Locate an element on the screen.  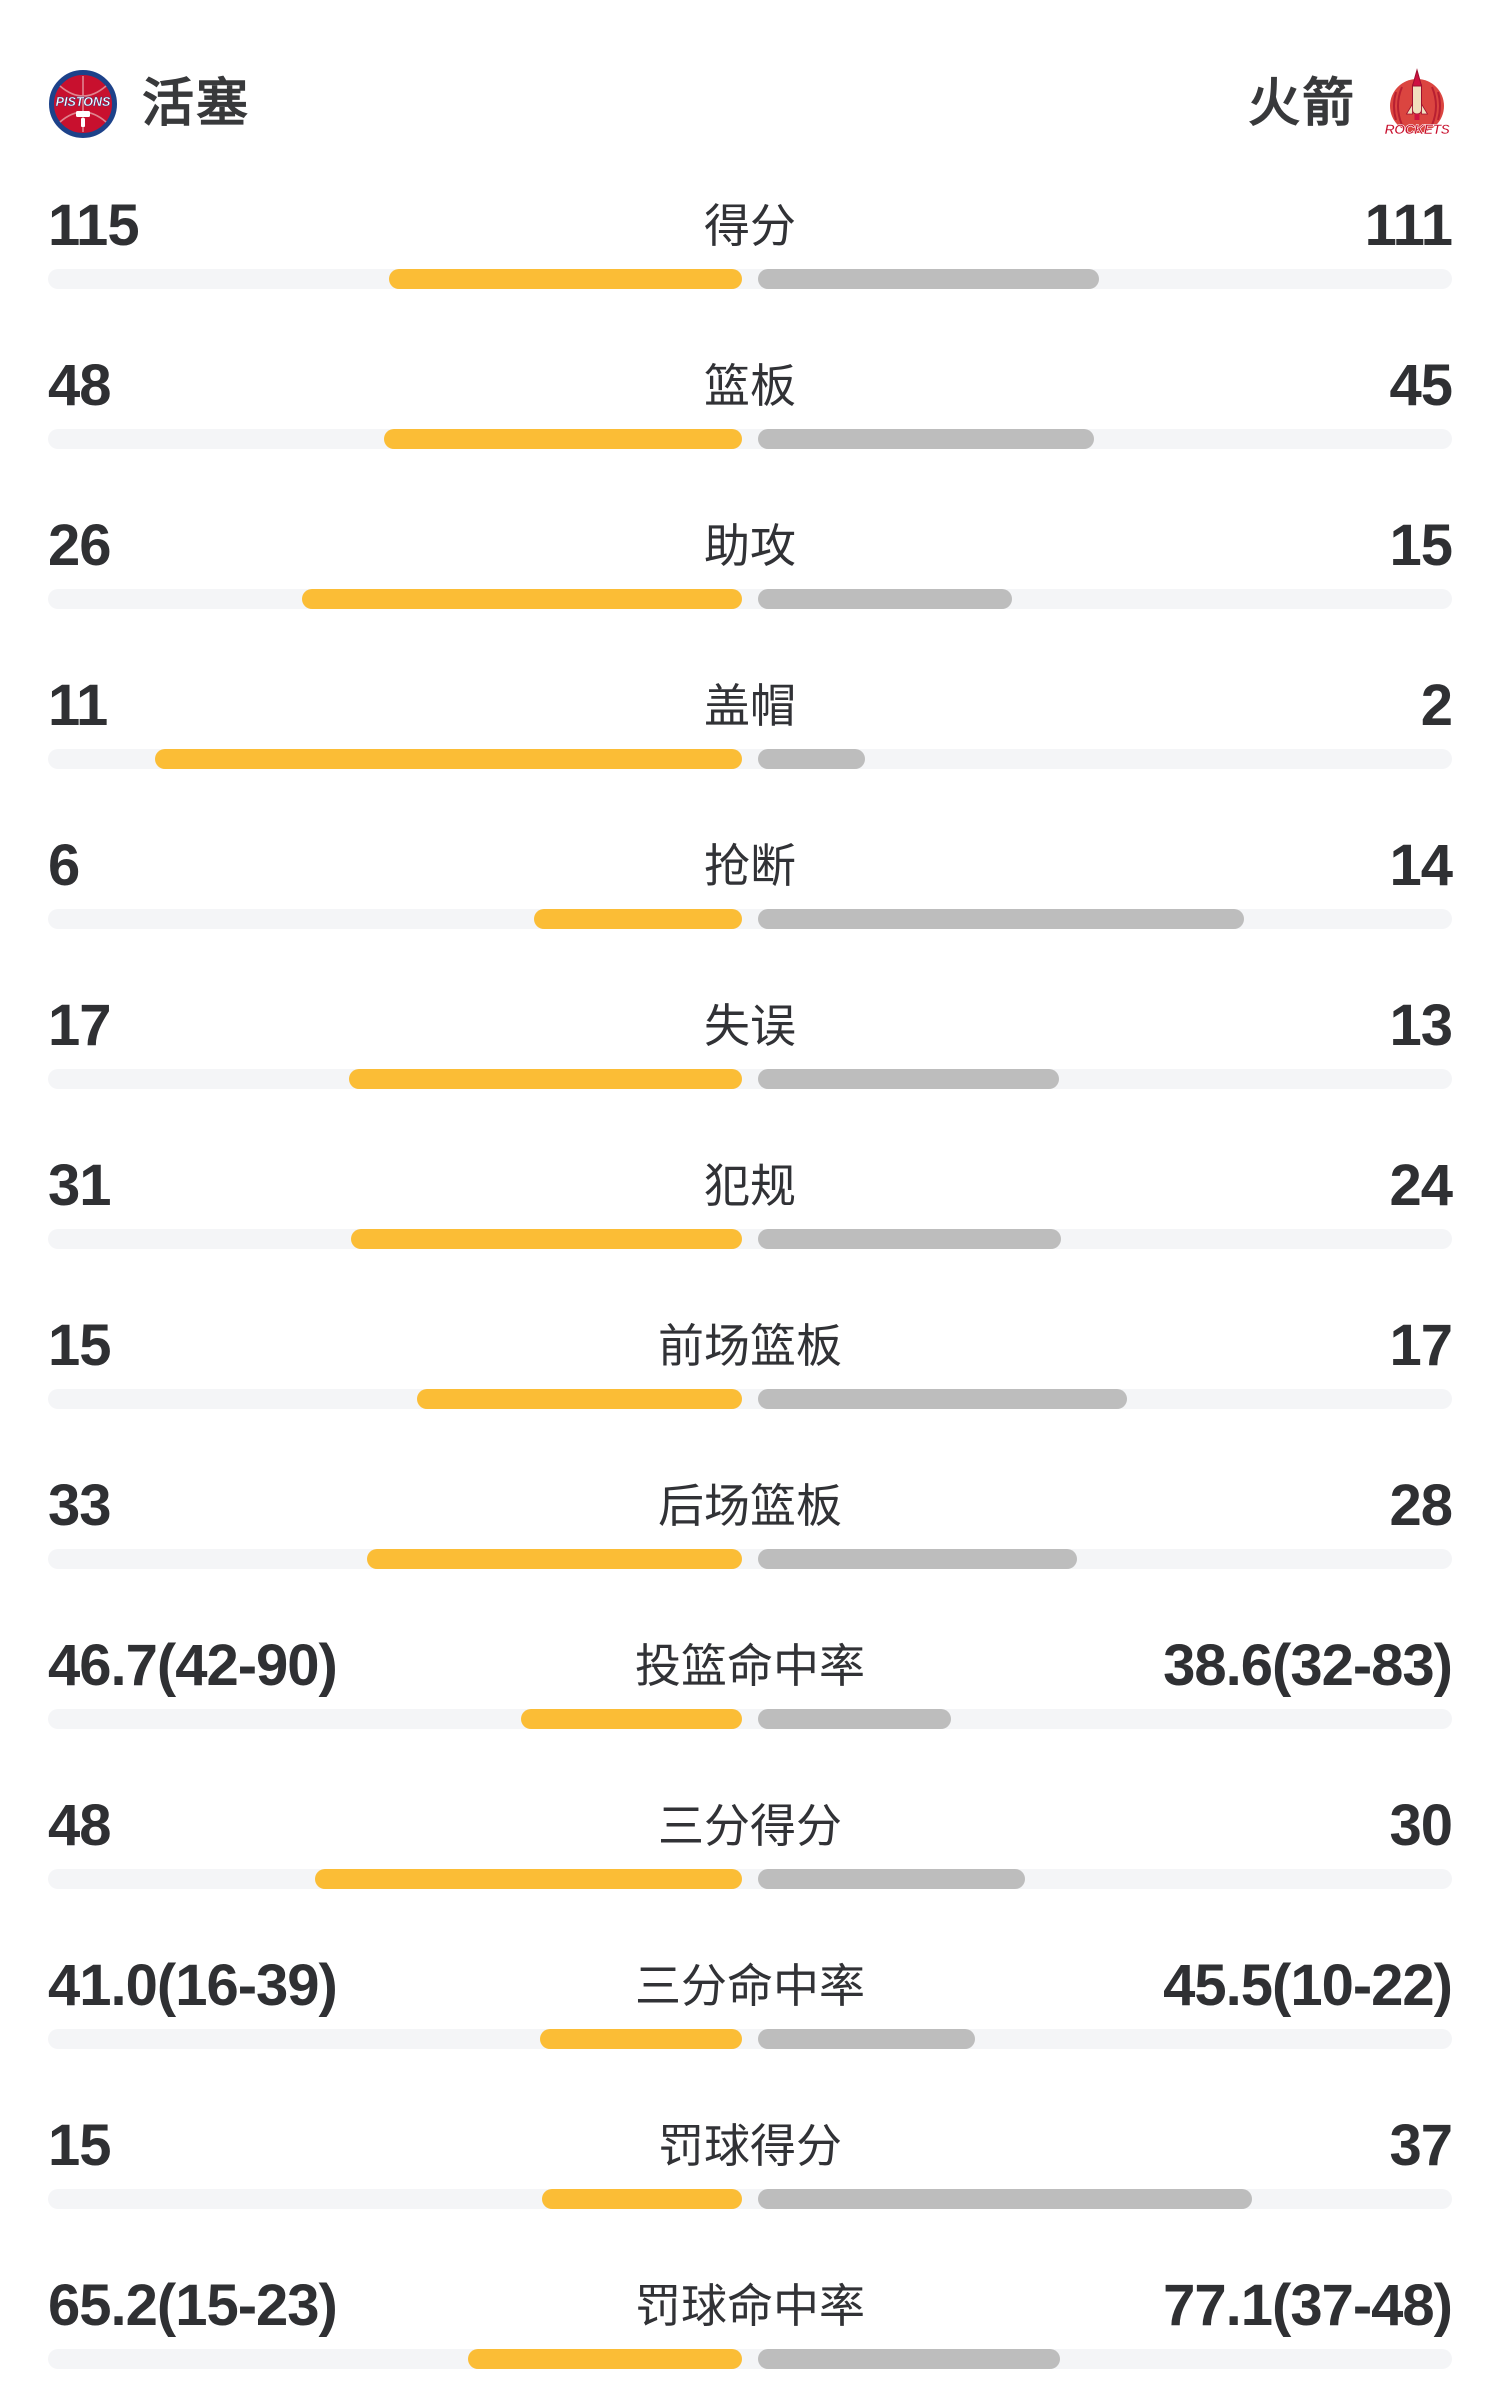
stat-label: 失误 is located at coordinates (750, 1026).